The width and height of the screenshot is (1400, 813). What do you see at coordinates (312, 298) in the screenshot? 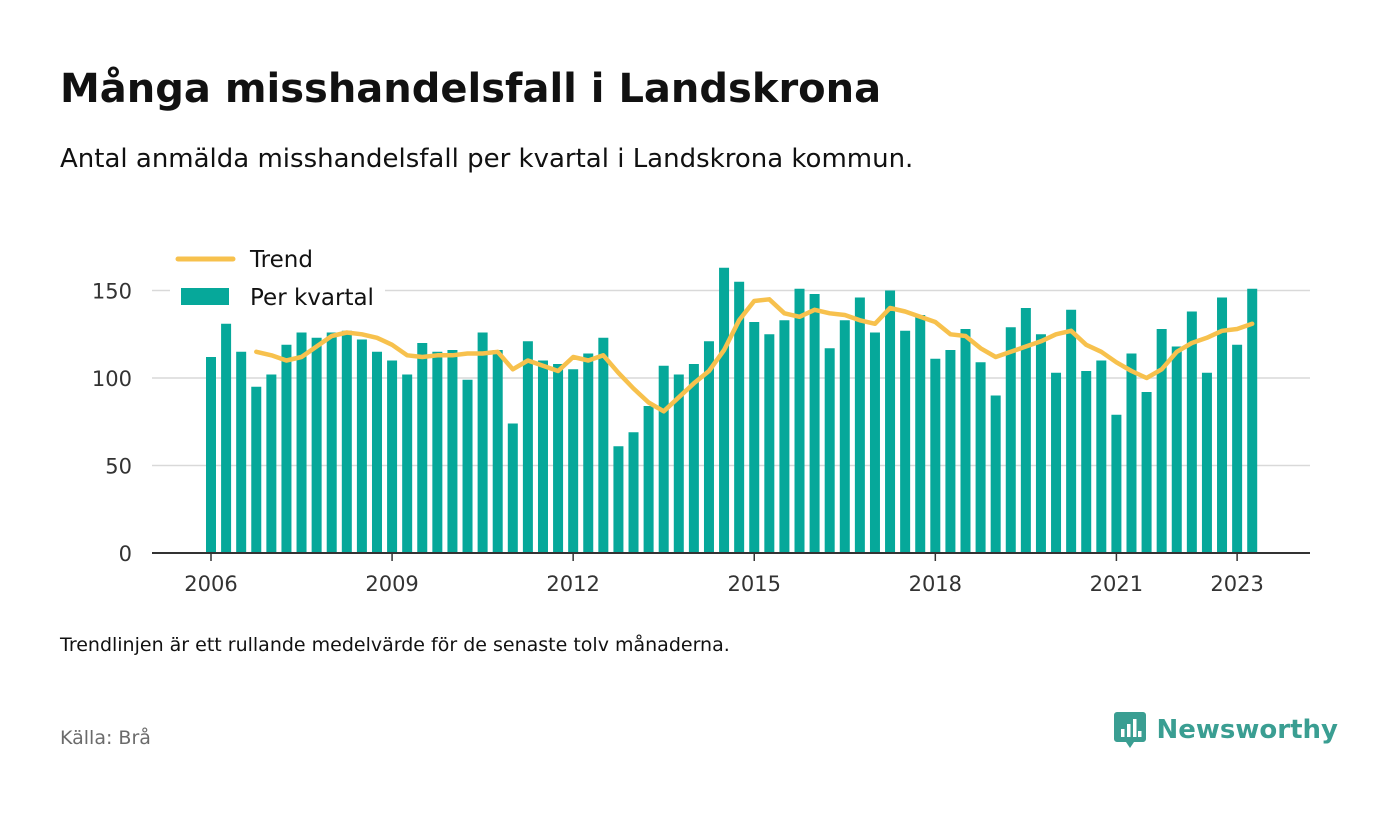
I see `legend-bar-label: Per kvartal` at bounding box center [312, 298].